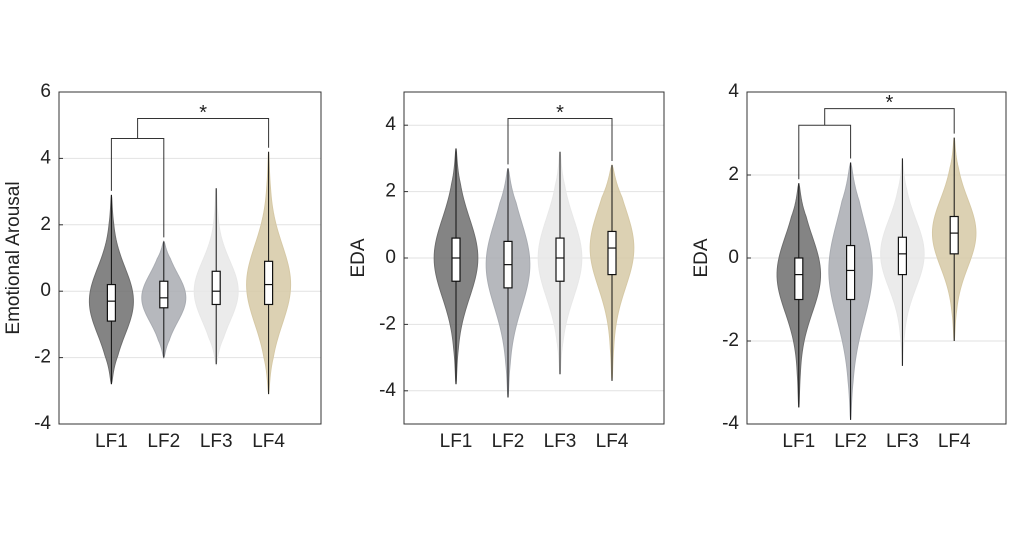  I want to click on y-axis-label: Emotional Arousal, so click(13, 257).